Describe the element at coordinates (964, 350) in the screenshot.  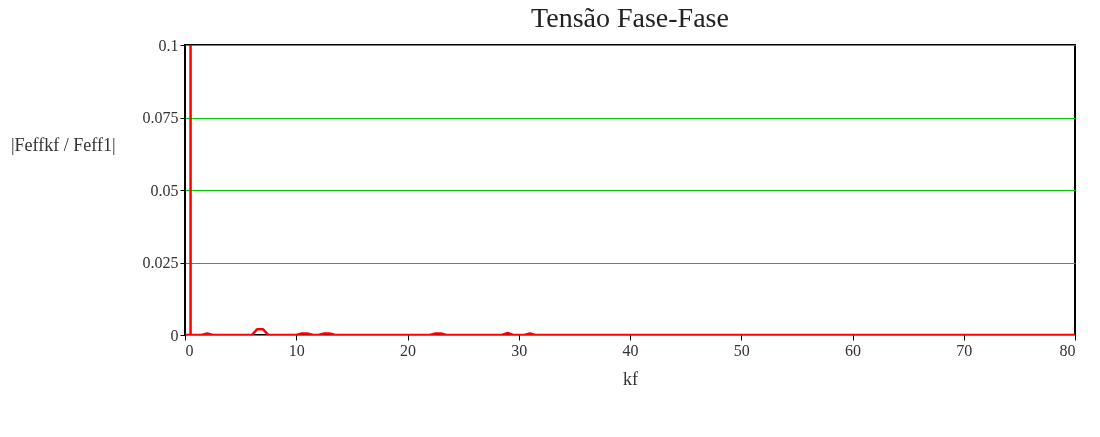
I see `x-tick-label: 70` at that location.